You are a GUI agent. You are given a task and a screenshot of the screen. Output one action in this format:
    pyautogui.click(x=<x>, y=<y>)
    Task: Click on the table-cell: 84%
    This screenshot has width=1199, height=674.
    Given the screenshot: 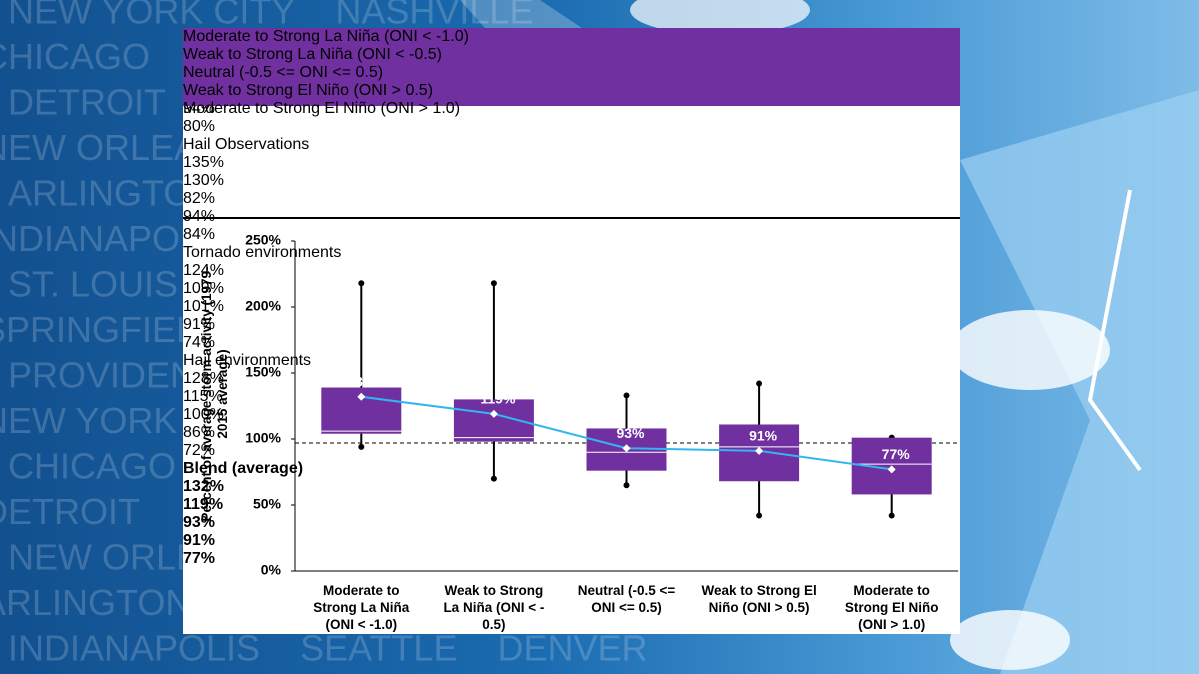 What is the action you would take?
    pyautogui.click(x=199, y=234)
    